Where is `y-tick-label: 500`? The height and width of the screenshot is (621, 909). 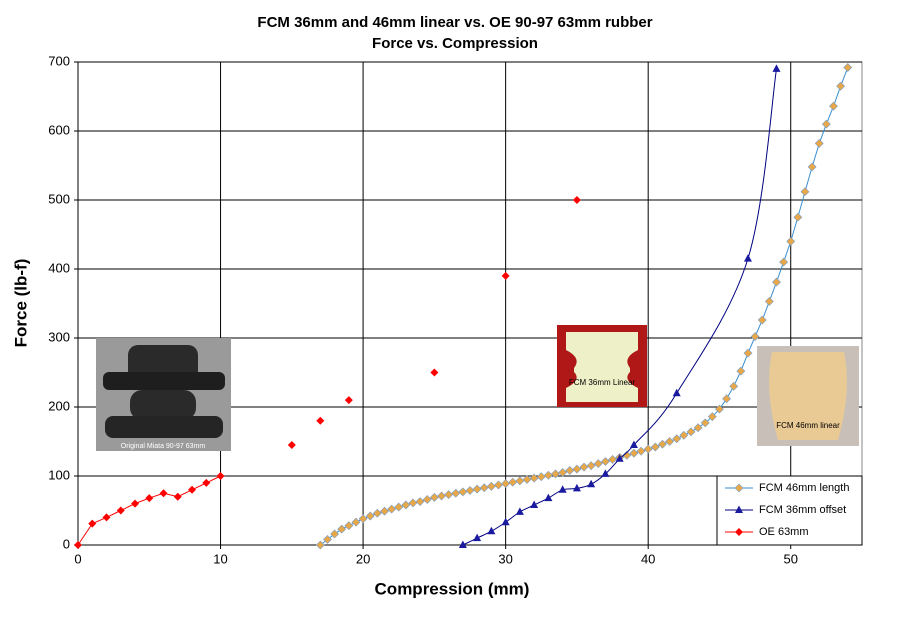
y-tick-label: 500 is located at coordinates (59, 198).